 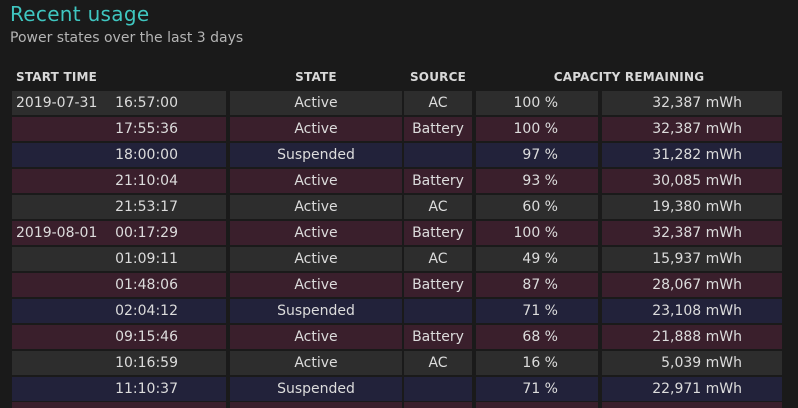 I want to click on table-row: 01:48:06 Active Battery 87 % 28,067 mWh, so click(x=399, y=285).